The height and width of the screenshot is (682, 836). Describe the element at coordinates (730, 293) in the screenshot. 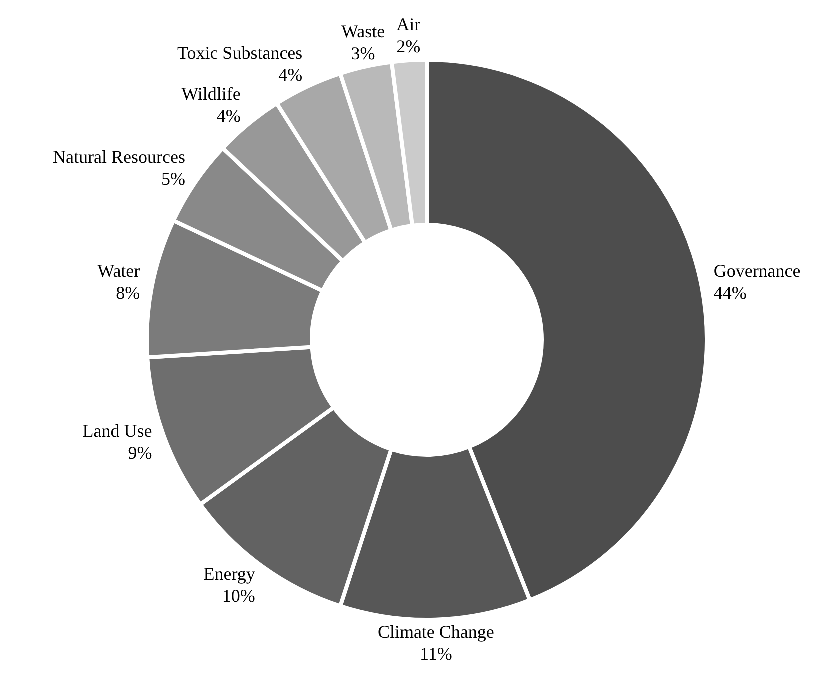

I see `data-label: 44%` at that location.